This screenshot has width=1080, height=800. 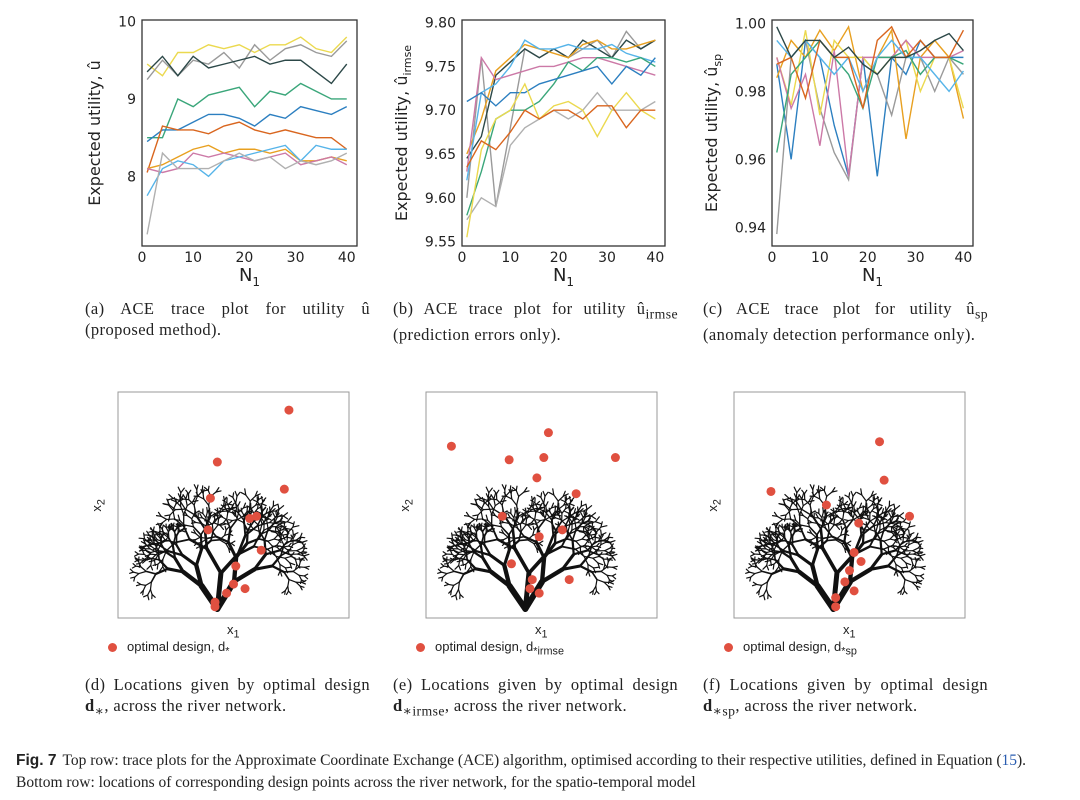 I want to click on y-axis-label: Expected utility, û, so click(x=94, y=133).